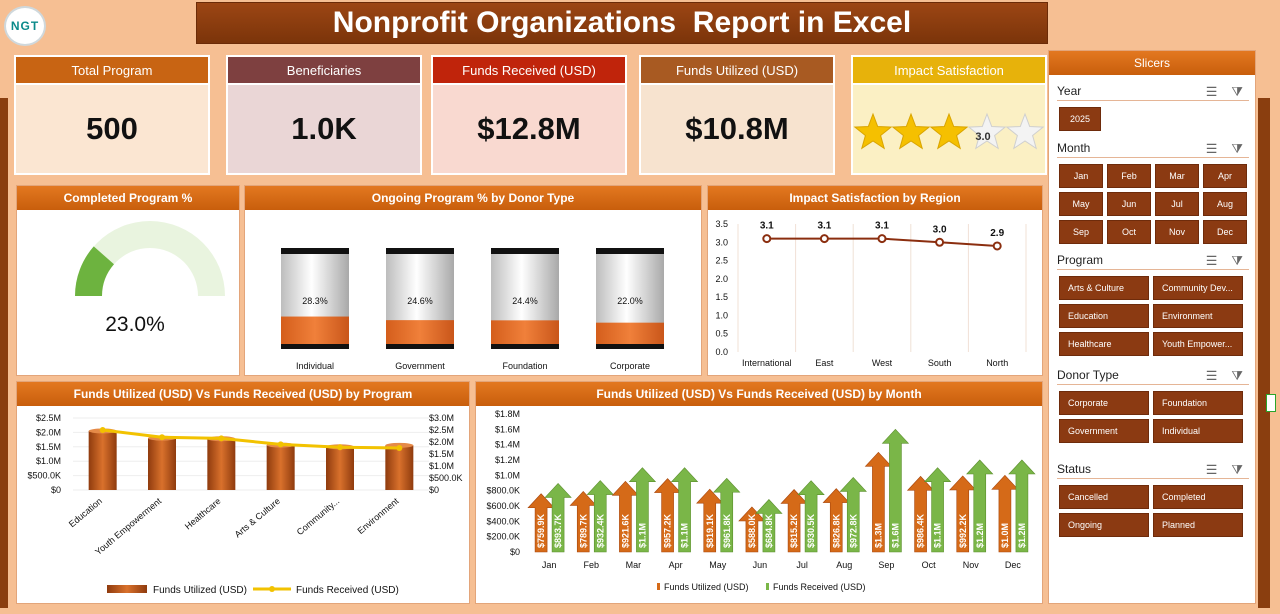 This screenshot has height=614, width=1280. Describe the element at coordinates (1104, 316) in the screenshot. I see `slicer-item-education: Education` at that location.